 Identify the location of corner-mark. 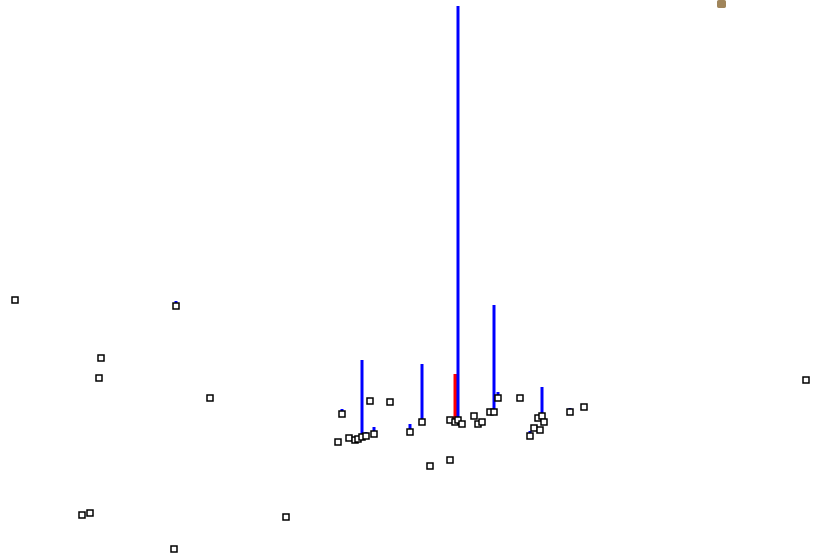
(721, 4).